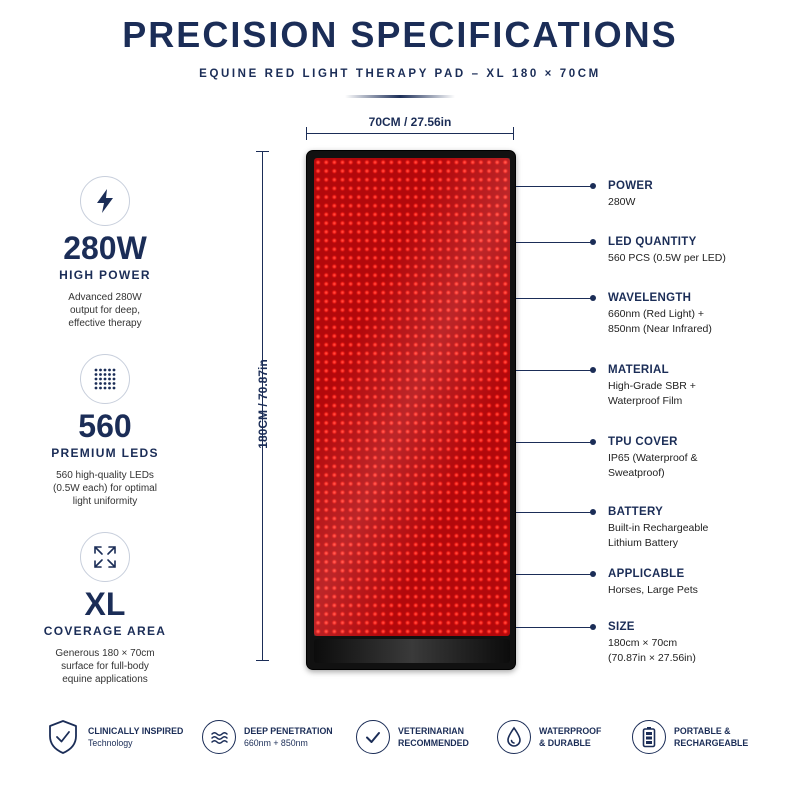 The image size is (800, 800). I want to click on height-dimension-line, so click(262, 405).